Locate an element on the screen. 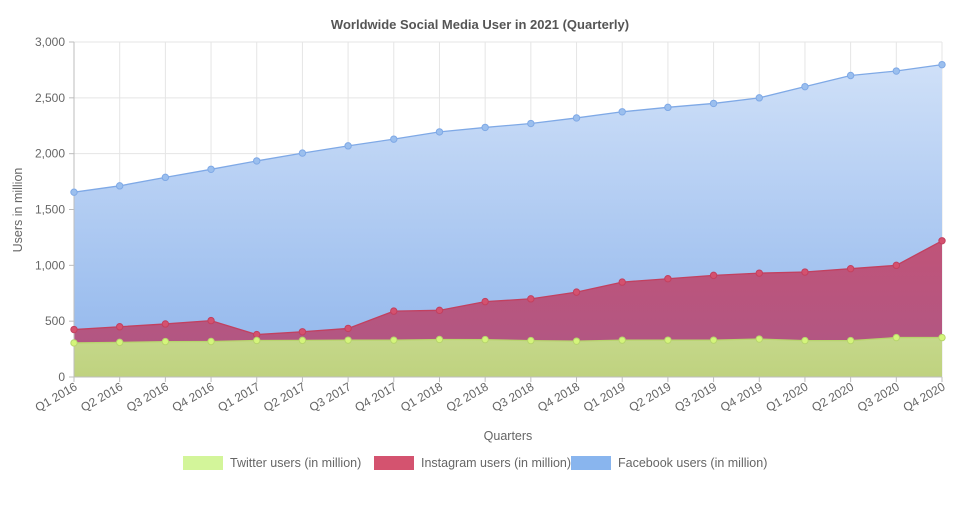 This screenshot has width=960, height=505. legend-item: Twitter users (in million) is located at coordinates (272, 463).